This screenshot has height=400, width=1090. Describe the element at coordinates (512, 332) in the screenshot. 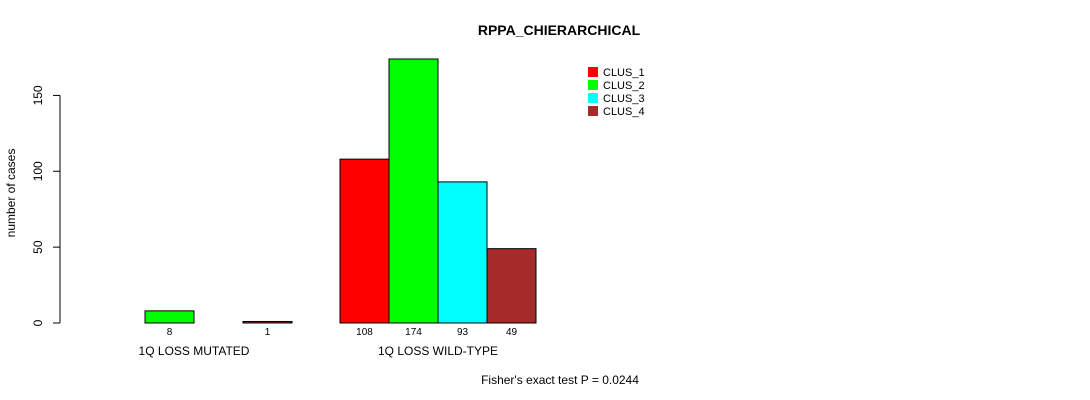

I see `bar-value-label: 49` at that location.